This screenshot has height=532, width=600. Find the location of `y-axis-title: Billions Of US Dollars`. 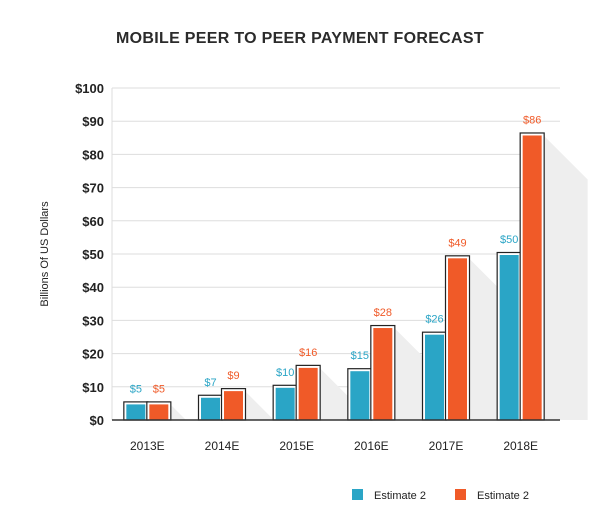

y-axis-title: Billions Of US Dollars is located at coordinates (45, 254).